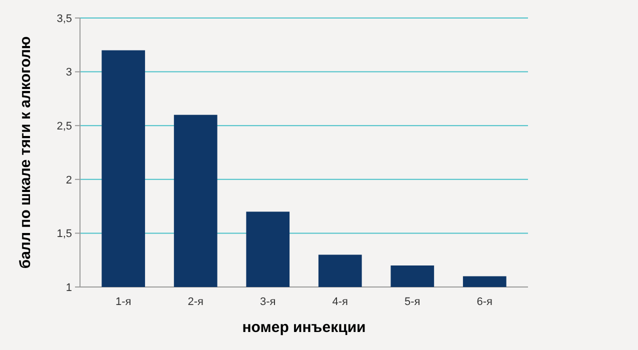 This screenshot has height=350, width=638. I want to click on x-axis-title: номер инъекции, so click(304, 327).